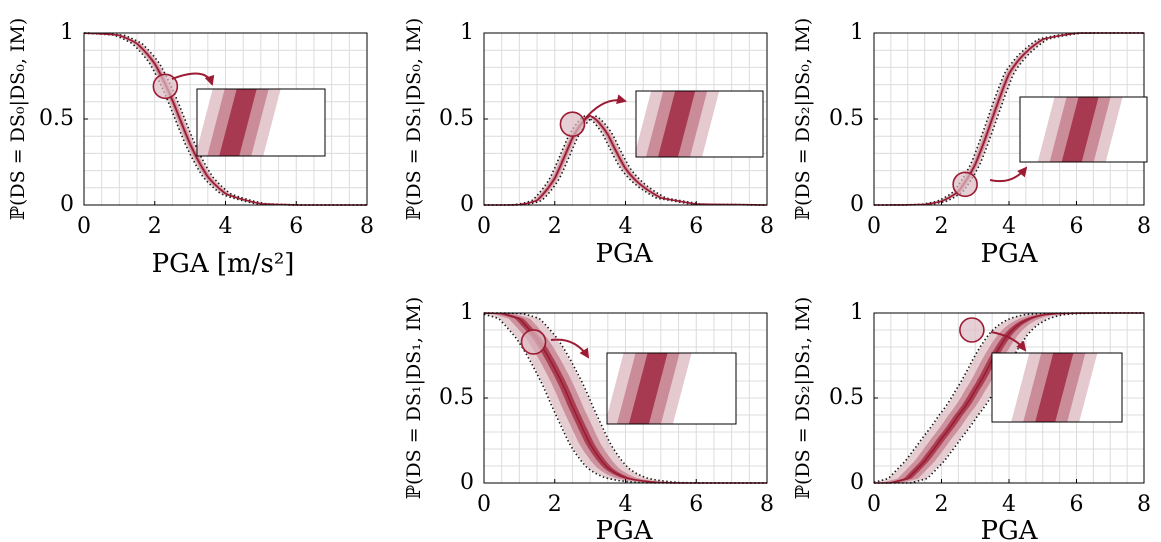  I want to click on tick-labels-2: 0 2 4 6 8 0 0.5 1, so click(606, 129).